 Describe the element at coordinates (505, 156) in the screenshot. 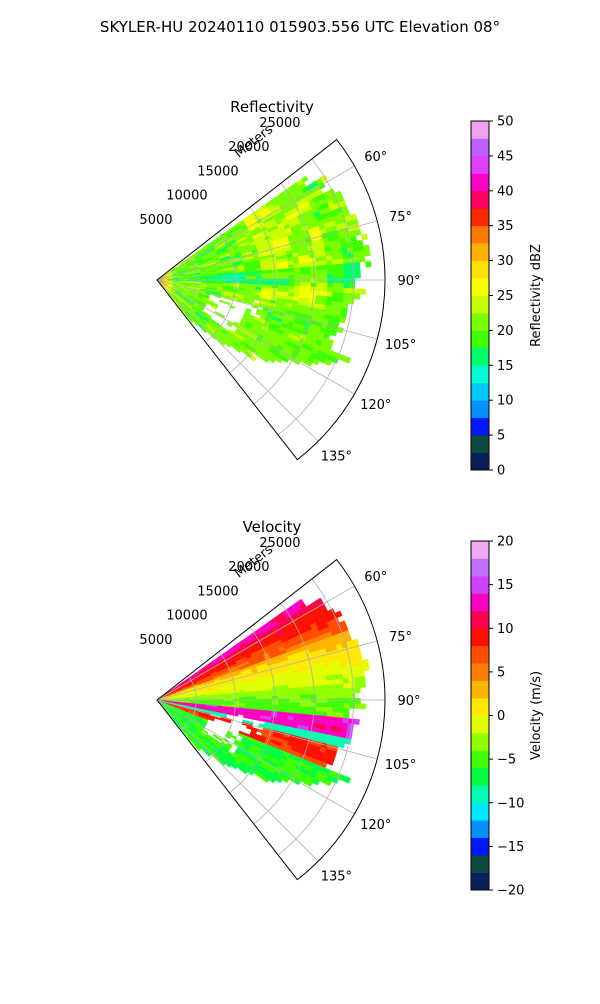

I see `colorbar-tick-label: 45` at that location.